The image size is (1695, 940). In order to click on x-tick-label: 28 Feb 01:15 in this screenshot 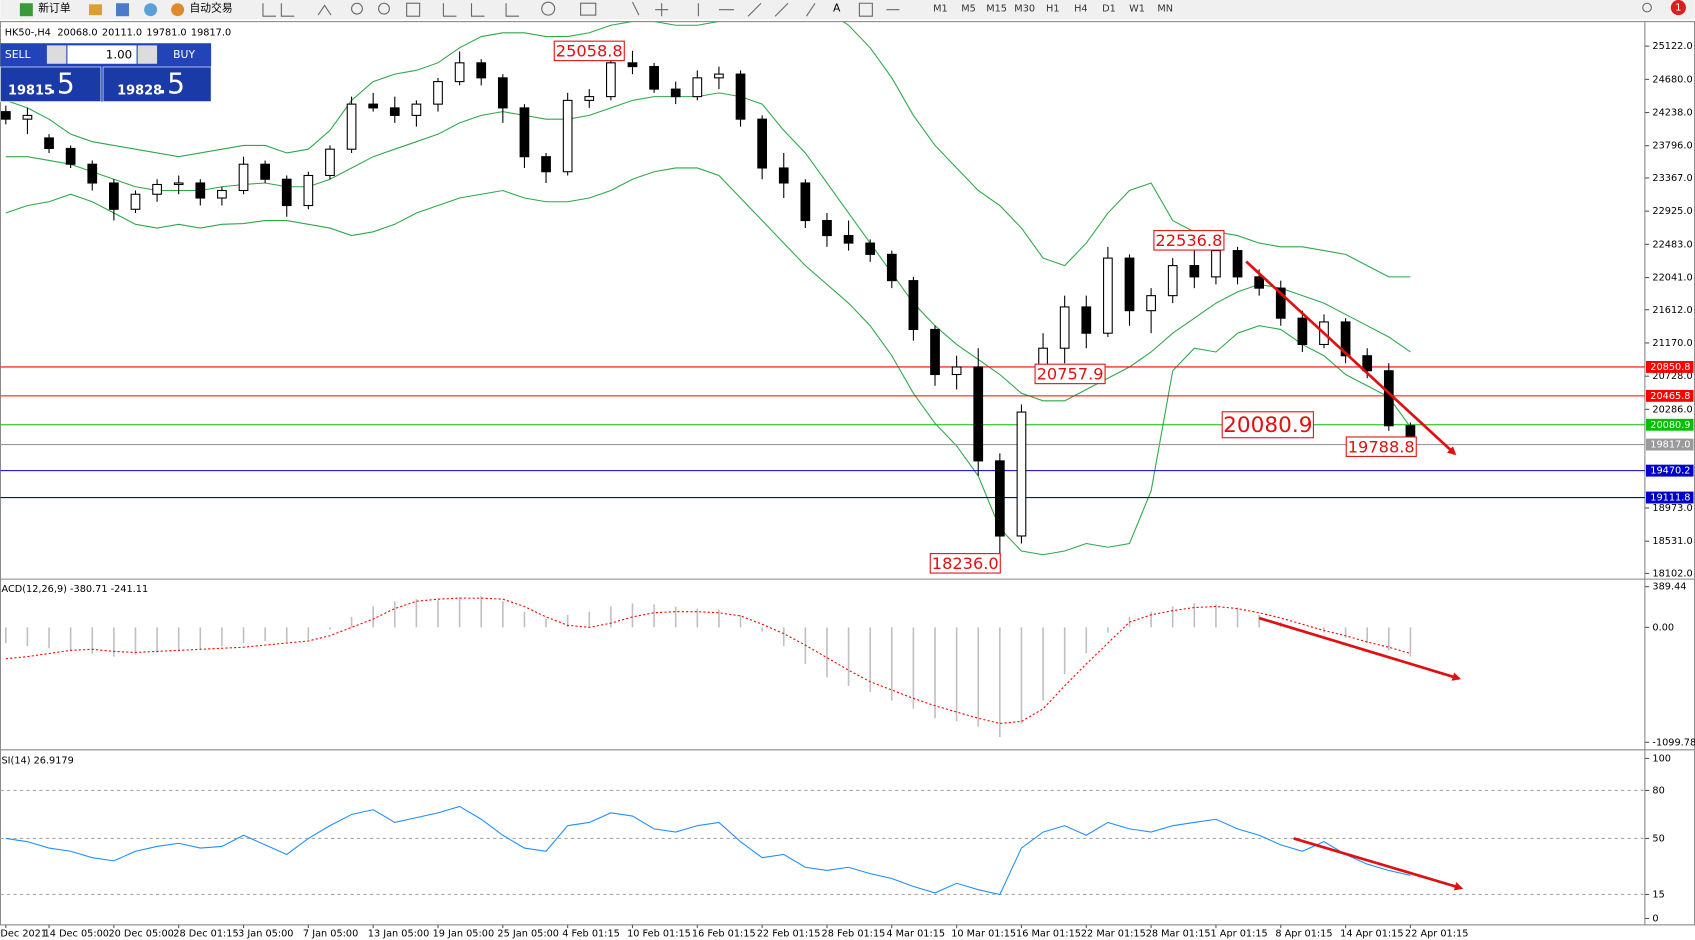, I will do `click(854, 934)`.